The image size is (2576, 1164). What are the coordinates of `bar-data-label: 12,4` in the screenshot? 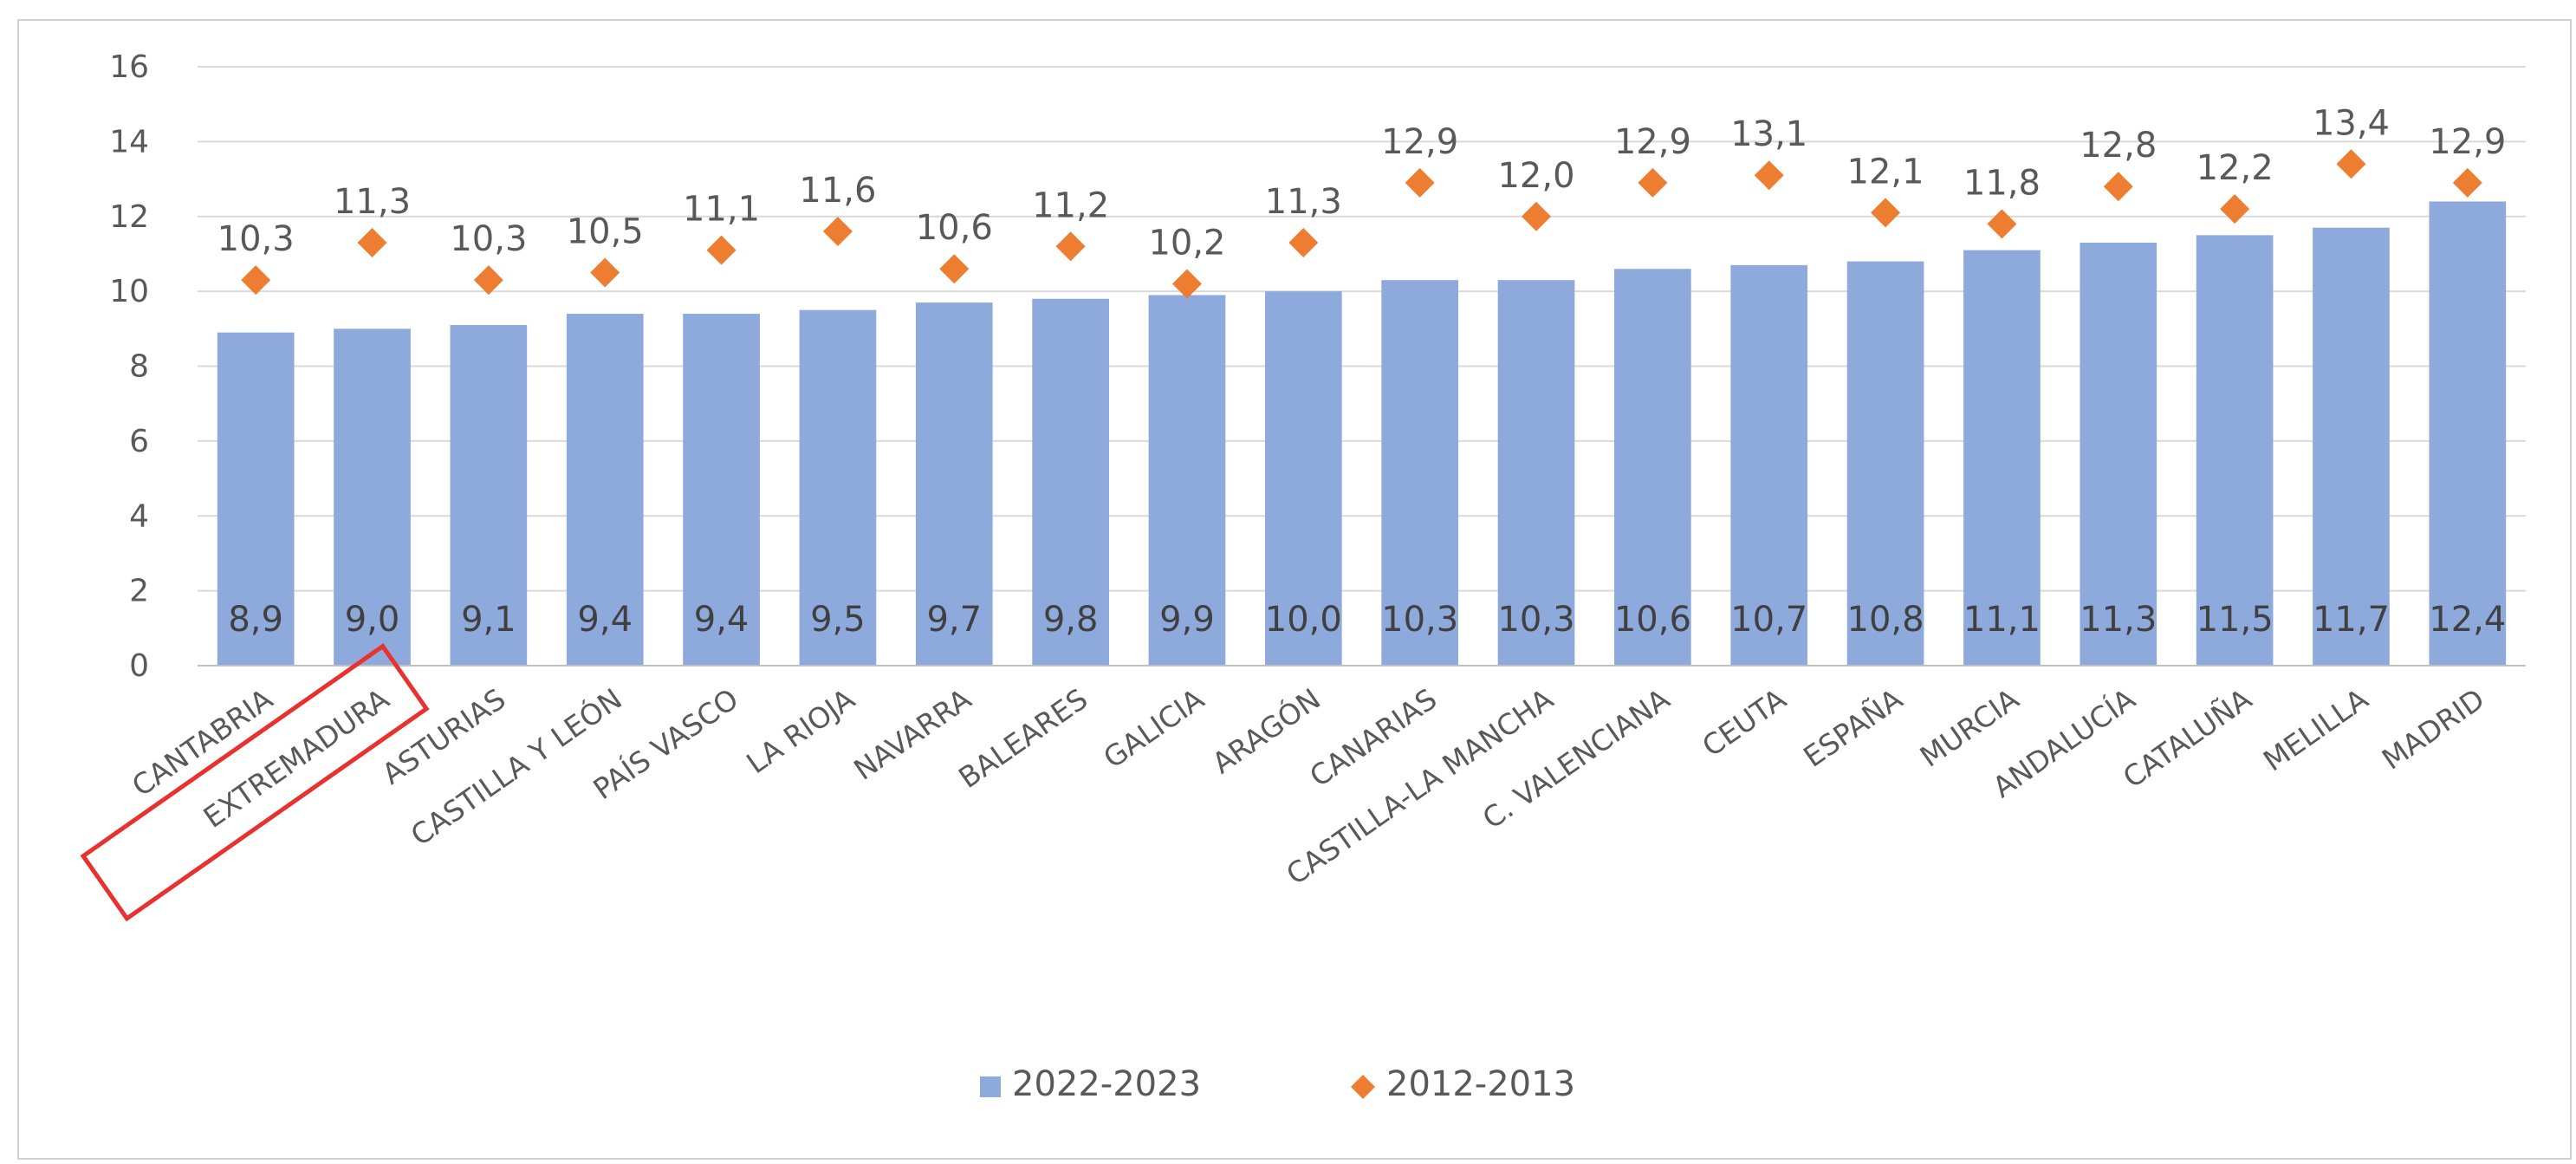 It's located at (2468, 620).